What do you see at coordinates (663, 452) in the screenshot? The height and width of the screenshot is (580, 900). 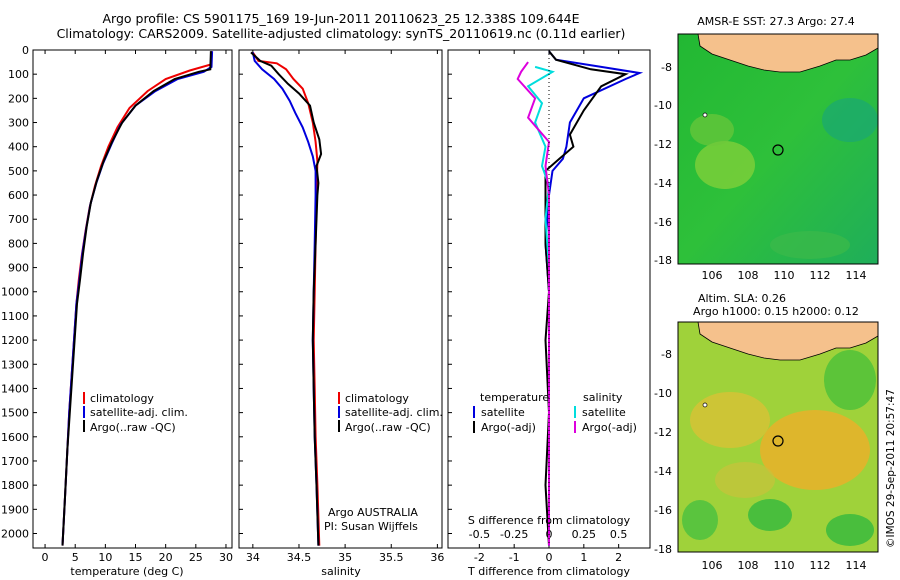 I see `sla-map-yticks: -8 -10 -12 -14 -16 -18` at bounding box center [663, 452].